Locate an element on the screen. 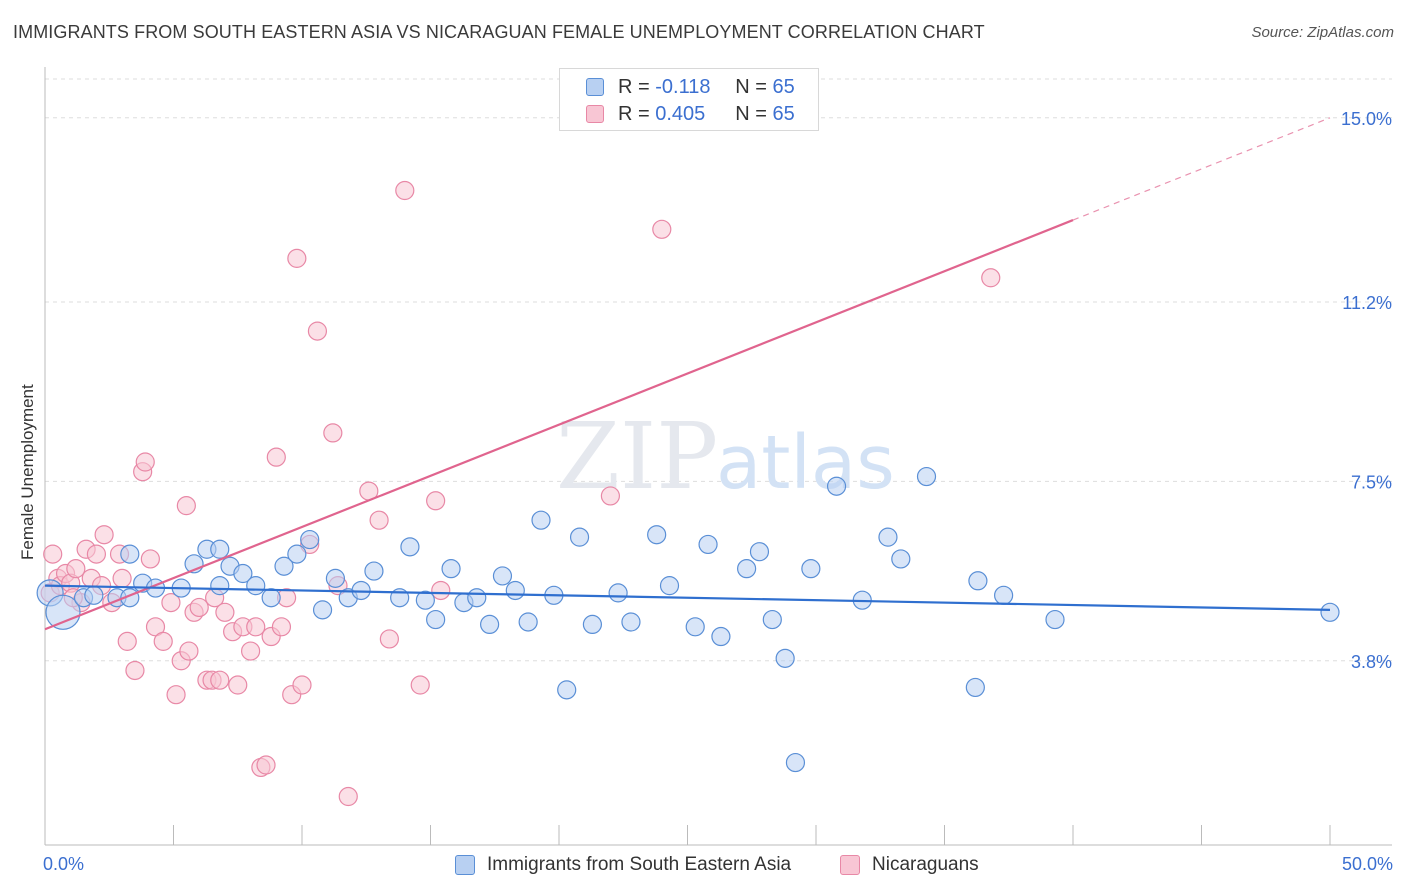 This screenshot has height=892, width=1406. series-name-blue: Immigrants from South Eastern Asia is located at coordinates (639, 864).